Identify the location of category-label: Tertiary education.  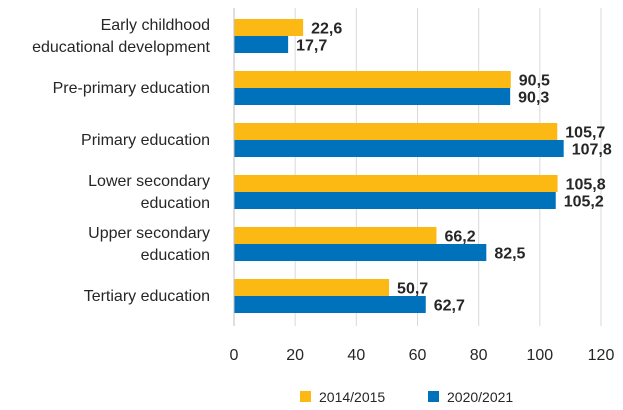
(147, 296).